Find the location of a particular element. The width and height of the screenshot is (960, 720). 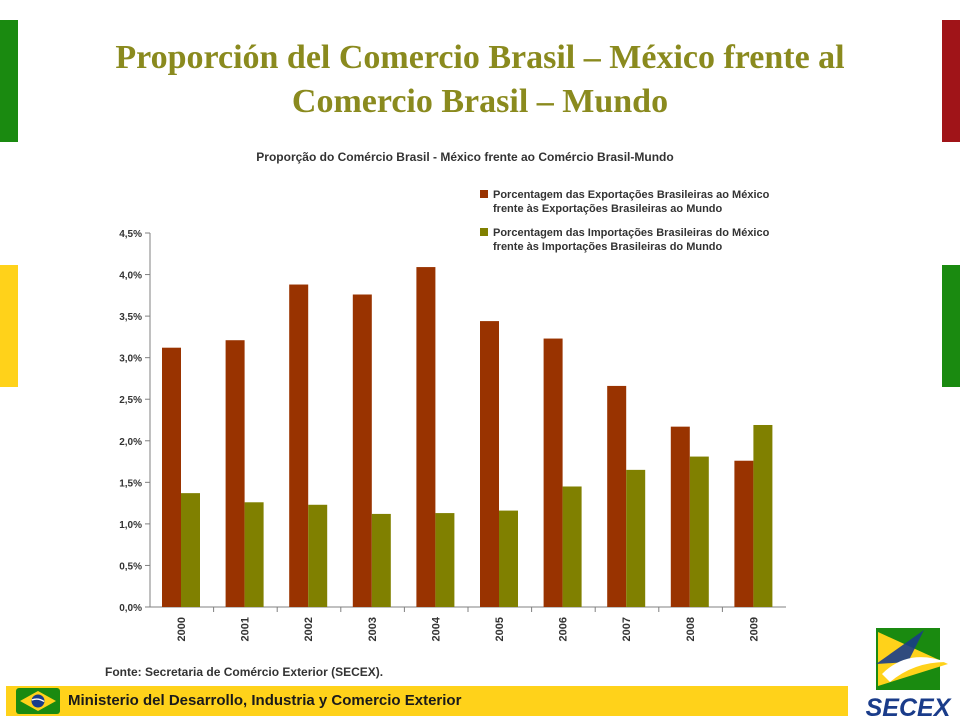

x-tick-label: 2006 is located at coordinates (564, 629).